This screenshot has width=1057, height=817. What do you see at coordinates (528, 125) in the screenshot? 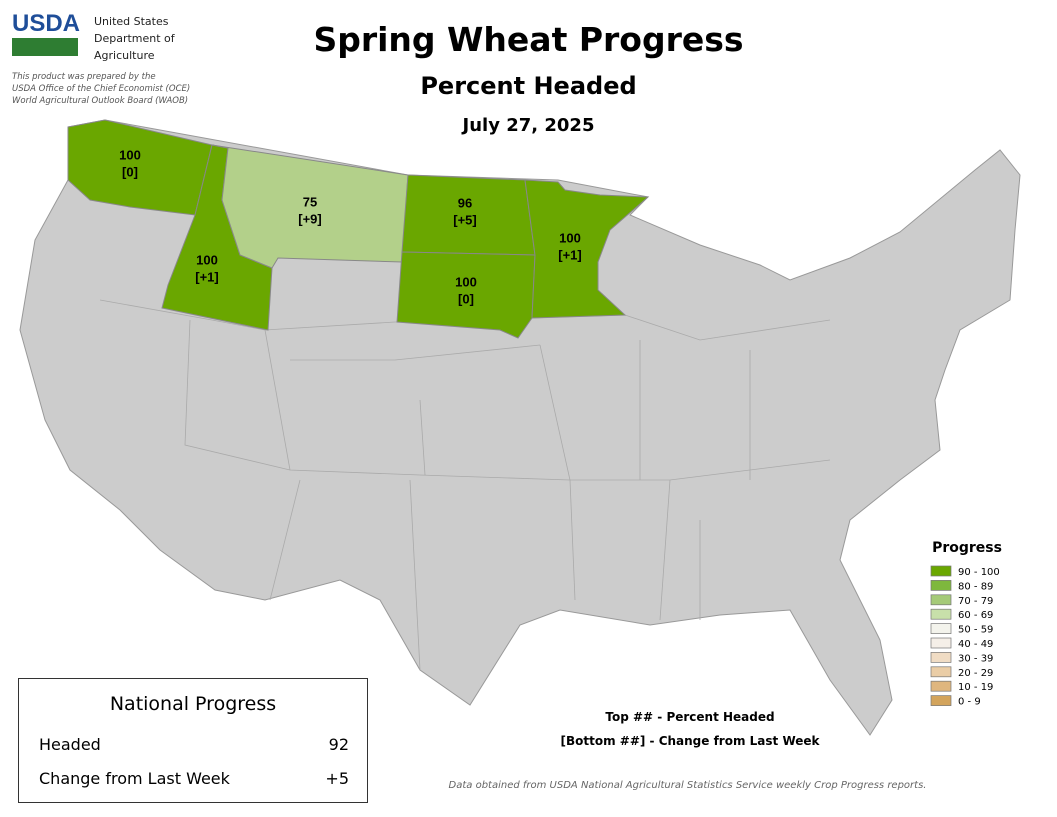
I see `date: July 27, 2025` at bounding box center [528, 125].